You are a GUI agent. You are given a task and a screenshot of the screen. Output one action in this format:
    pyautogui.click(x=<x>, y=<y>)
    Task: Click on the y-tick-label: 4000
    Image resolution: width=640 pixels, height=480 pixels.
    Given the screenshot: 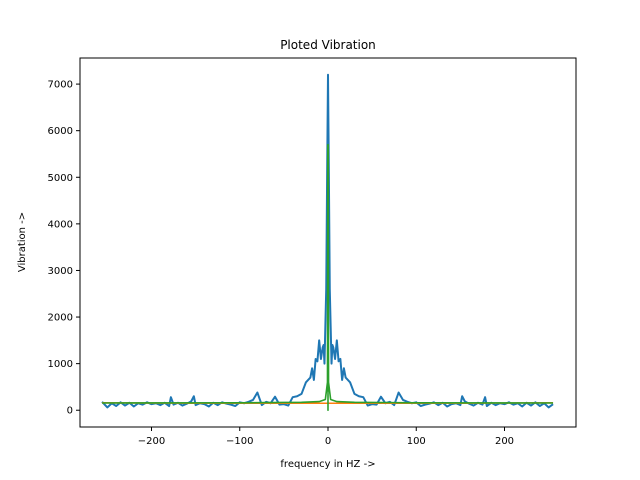 What is the action you would take?
    pyautogui.click(x=60, y=224)
    